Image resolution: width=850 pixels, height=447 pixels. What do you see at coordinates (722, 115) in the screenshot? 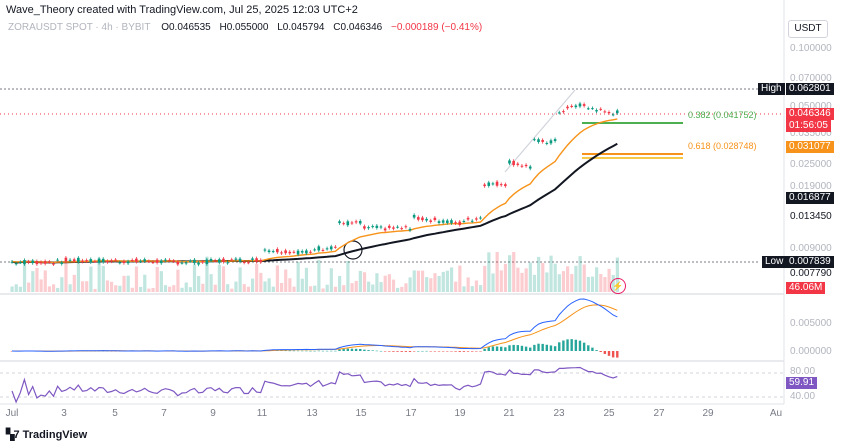
I see `fib-382-label: 0.382 (0.041752)` at bounding box center [722, 115].